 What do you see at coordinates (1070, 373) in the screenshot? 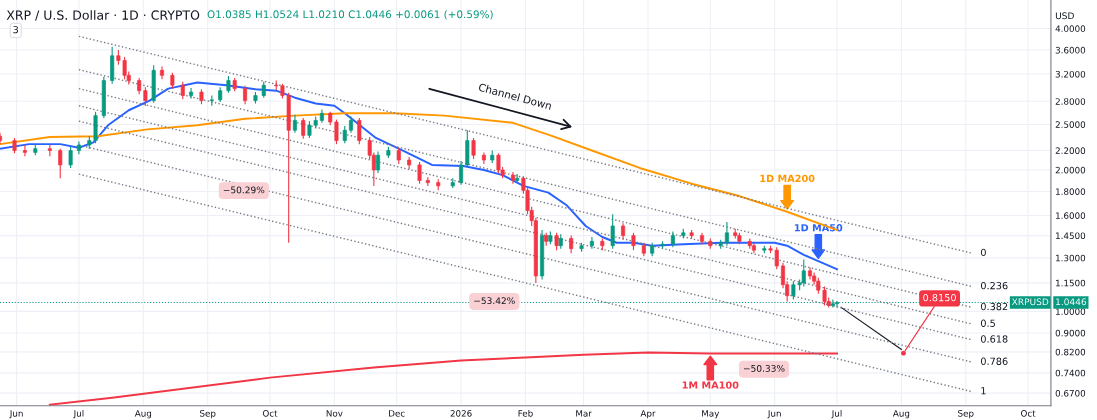
I see `y-tick-label: 0.7400` at bounding box center [1070, 373].